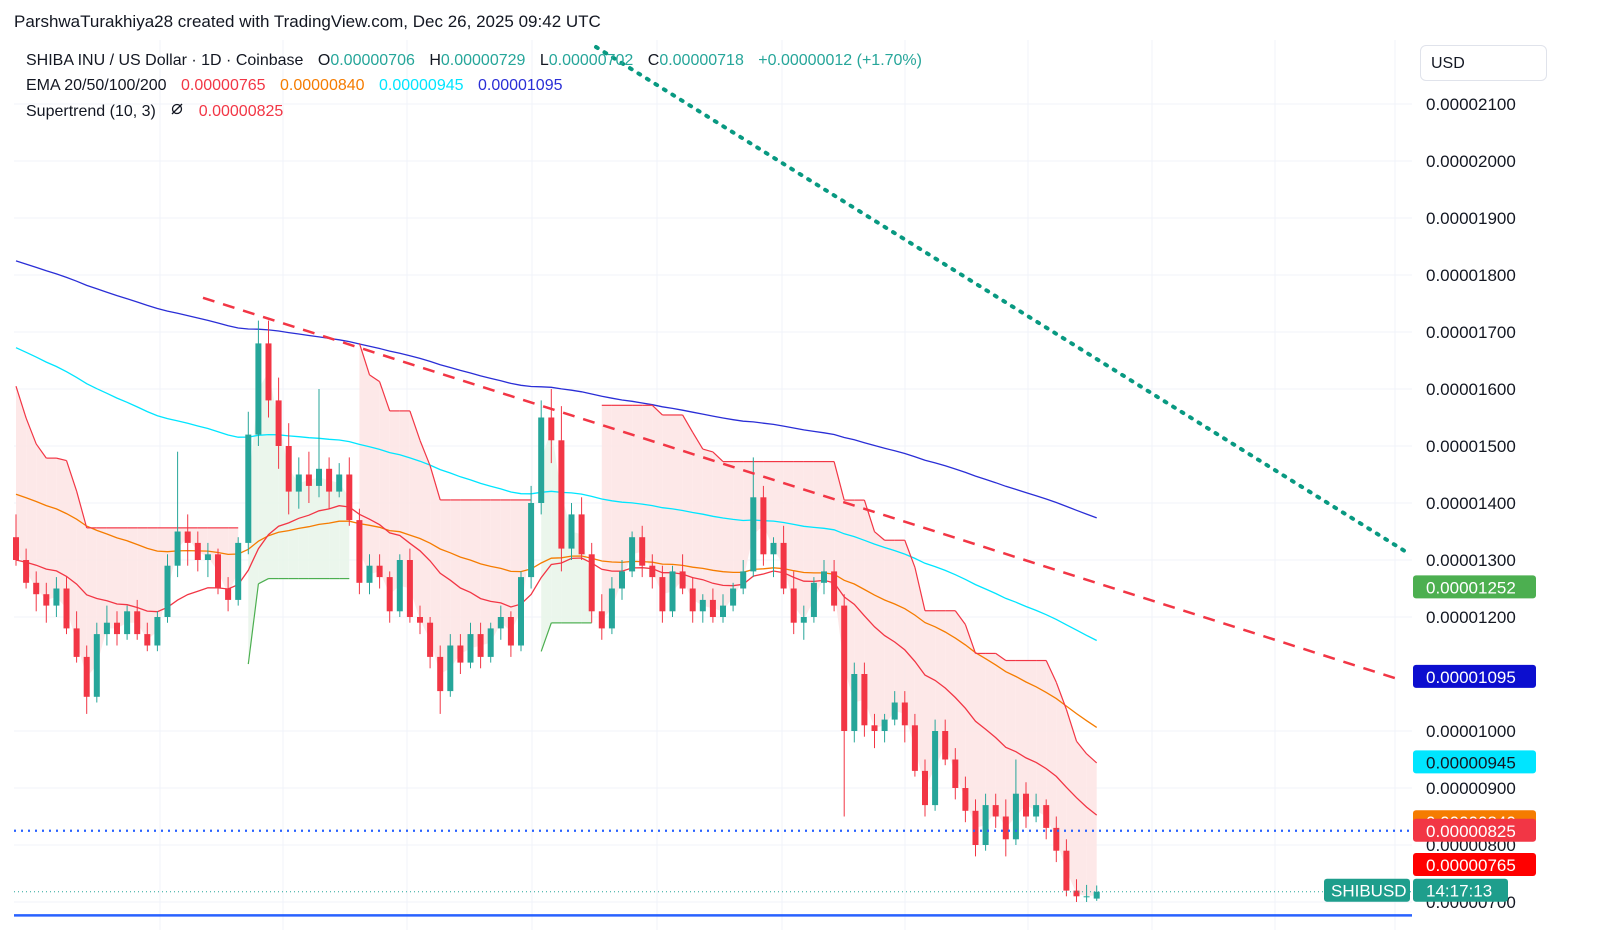  I want to click on currency-button: USD, so click(1483, 63).